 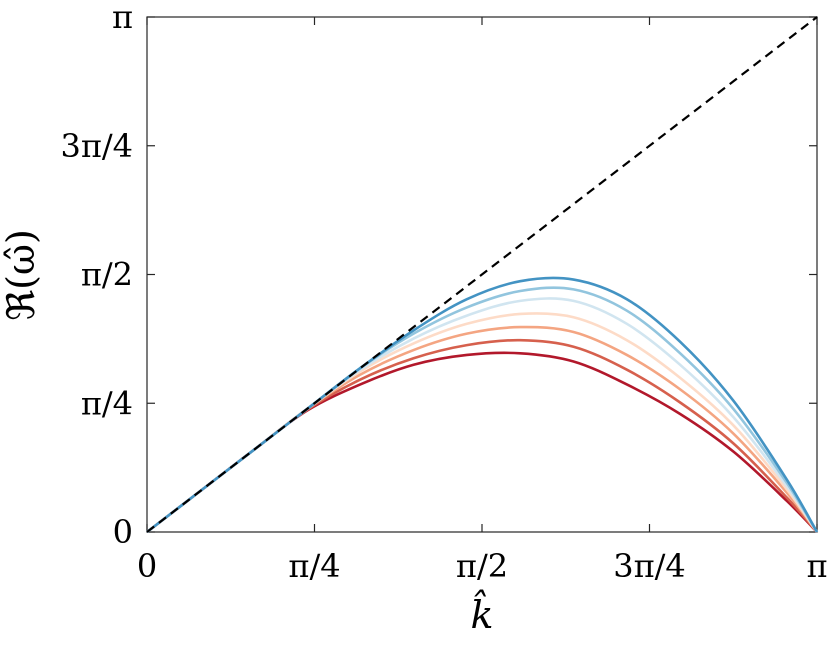 I want to click on x-tick-label-1: π/4, so click(x=314, y=566).